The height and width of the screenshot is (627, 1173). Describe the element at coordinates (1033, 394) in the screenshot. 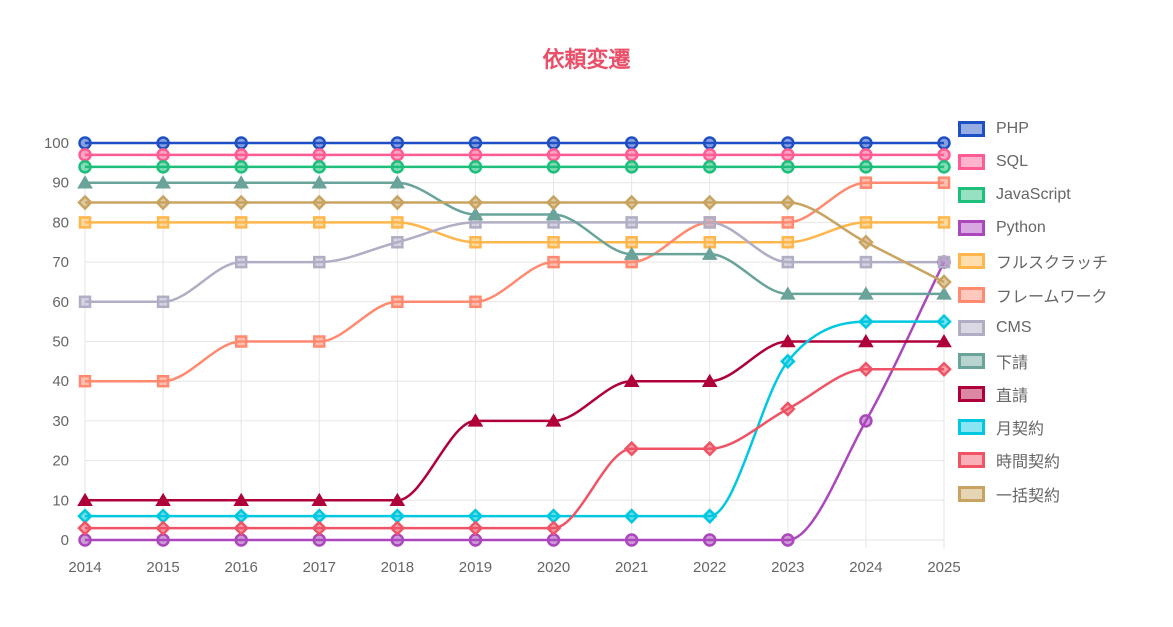

I see `legend-item: 直請` at that location.